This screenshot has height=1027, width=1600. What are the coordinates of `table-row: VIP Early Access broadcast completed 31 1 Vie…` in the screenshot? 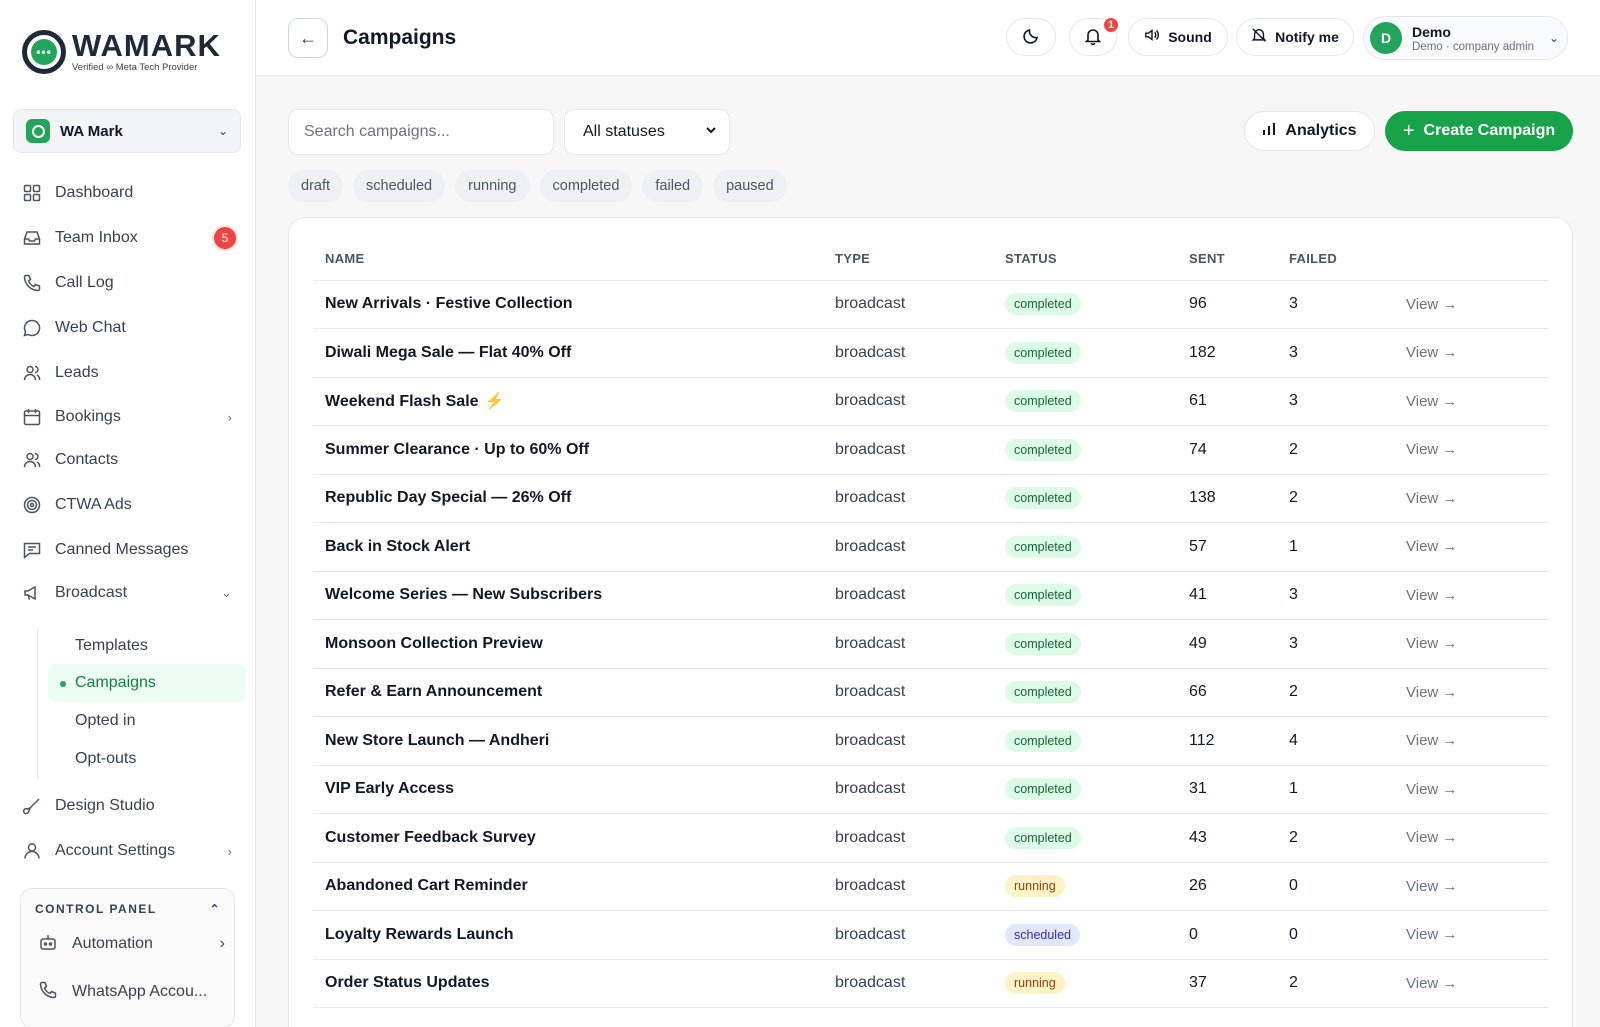 It's located at (930, 789).